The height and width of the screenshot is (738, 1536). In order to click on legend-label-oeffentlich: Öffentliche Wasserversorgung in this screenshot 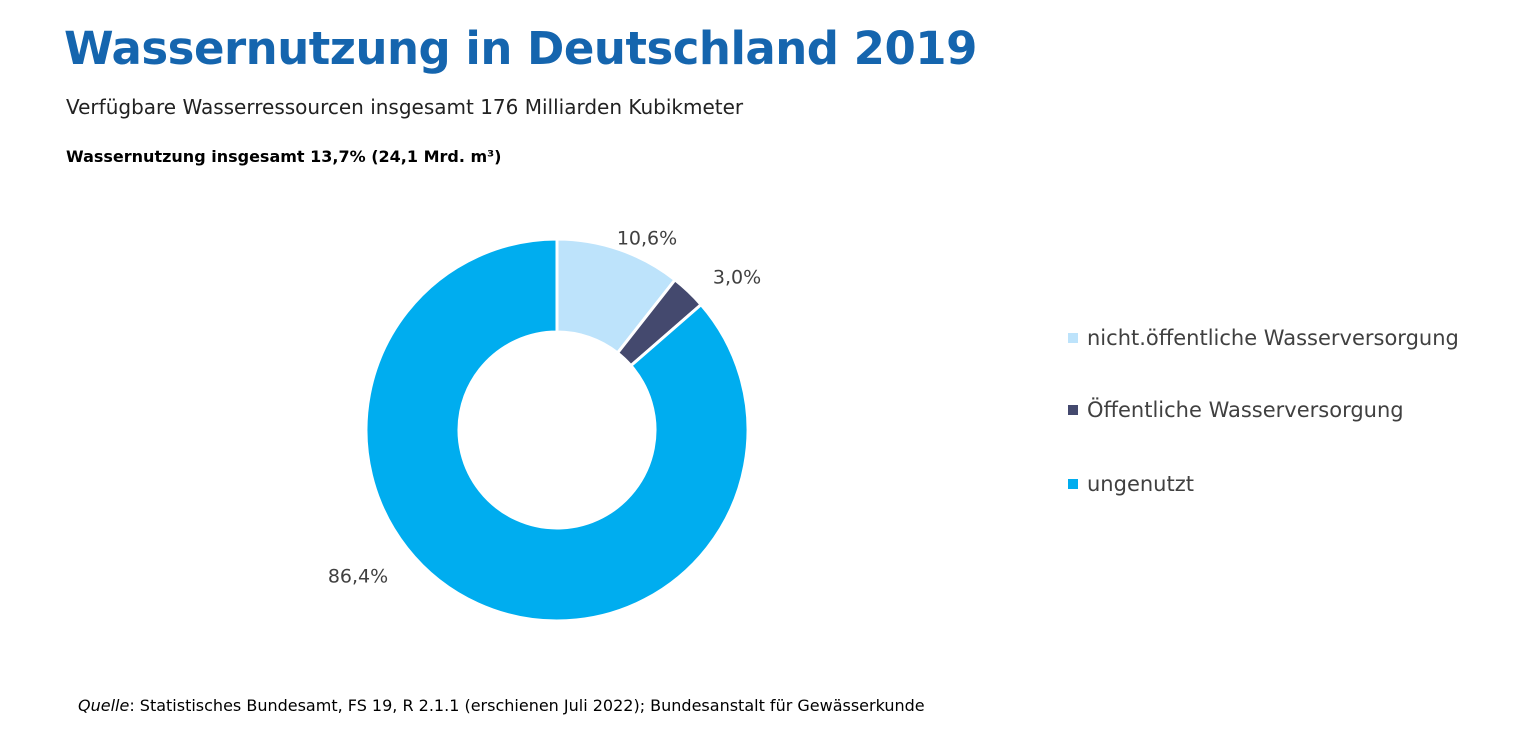, I will do `click(1245, 410)`.